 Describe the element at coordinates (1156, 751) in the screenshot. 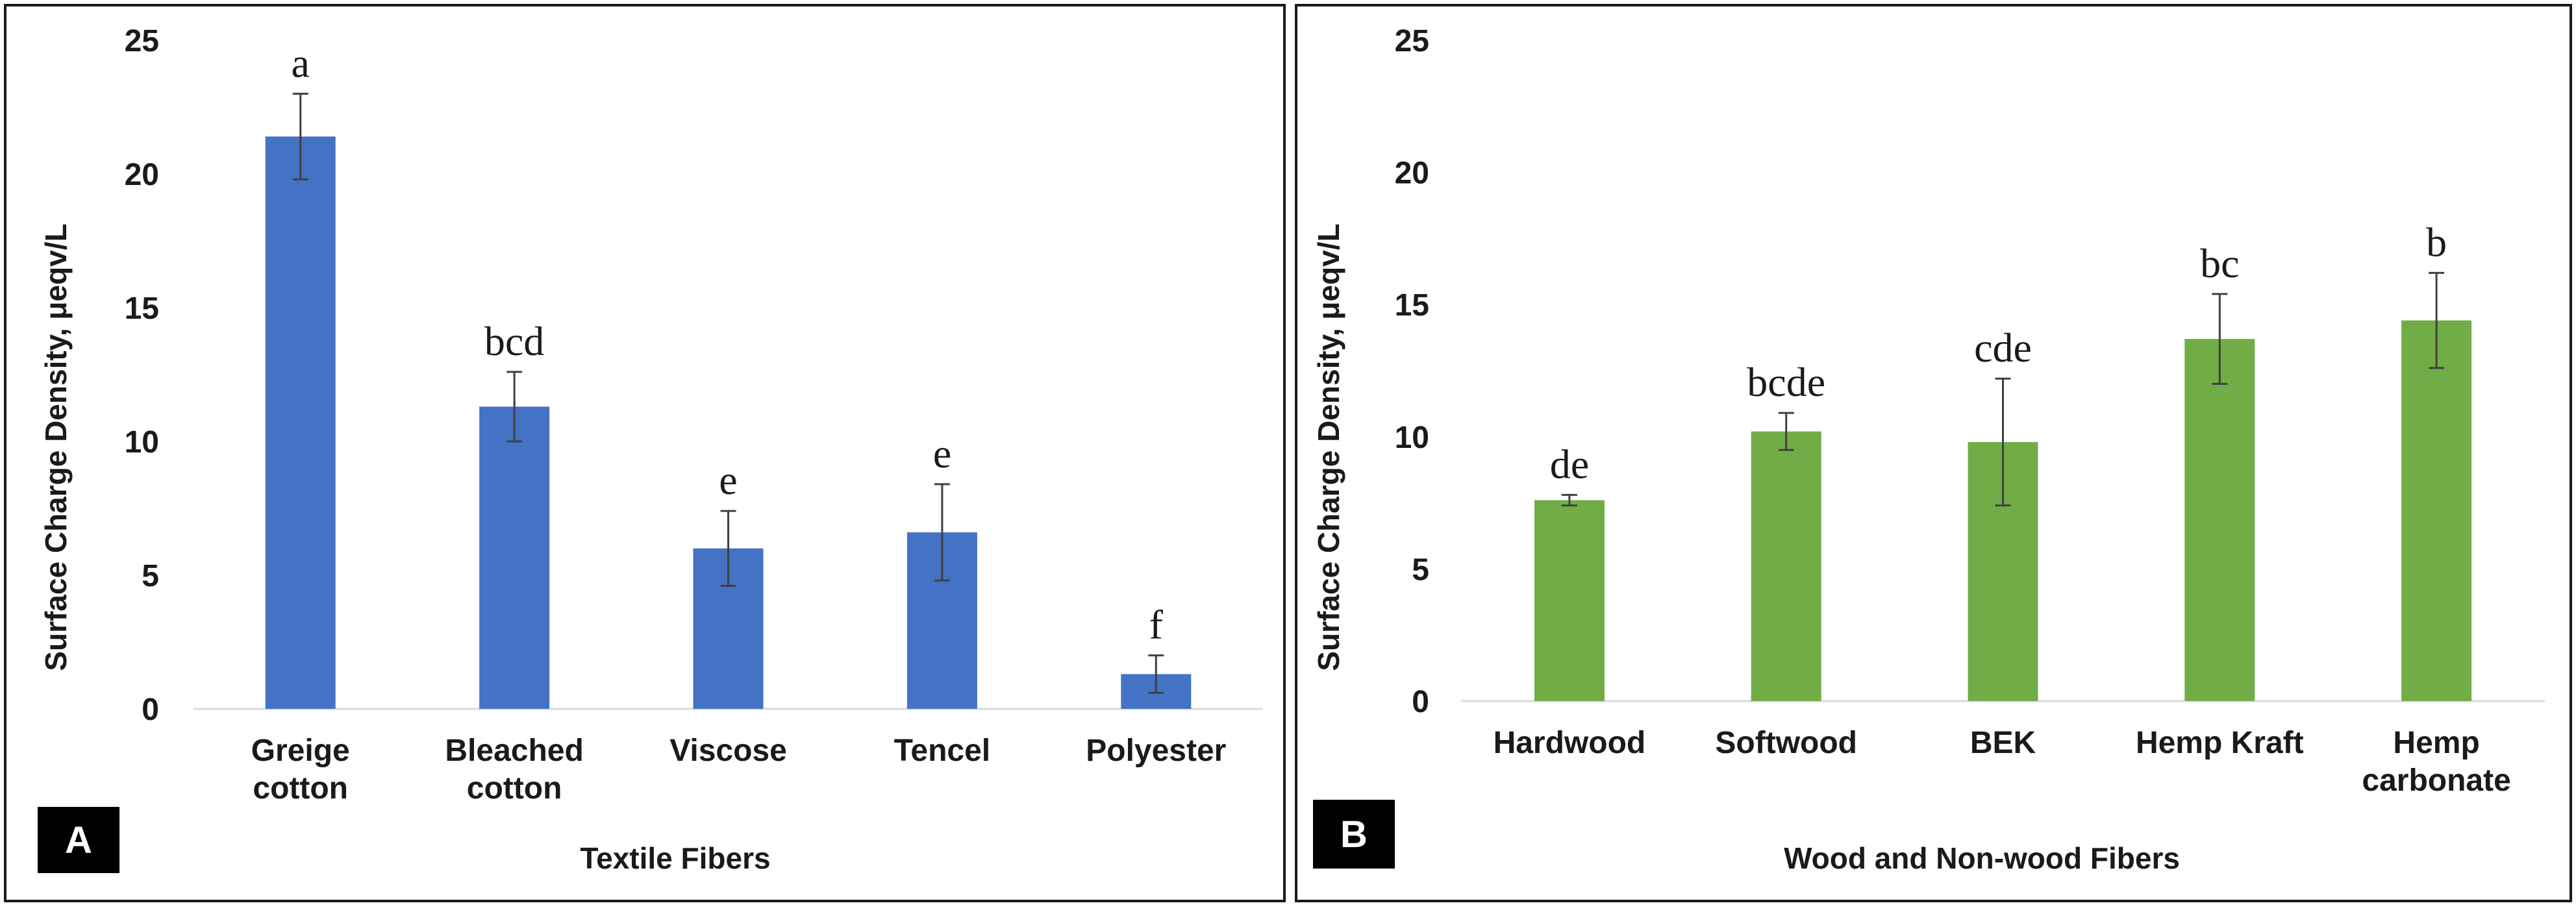

I see `category-label: Polyester` at that location.